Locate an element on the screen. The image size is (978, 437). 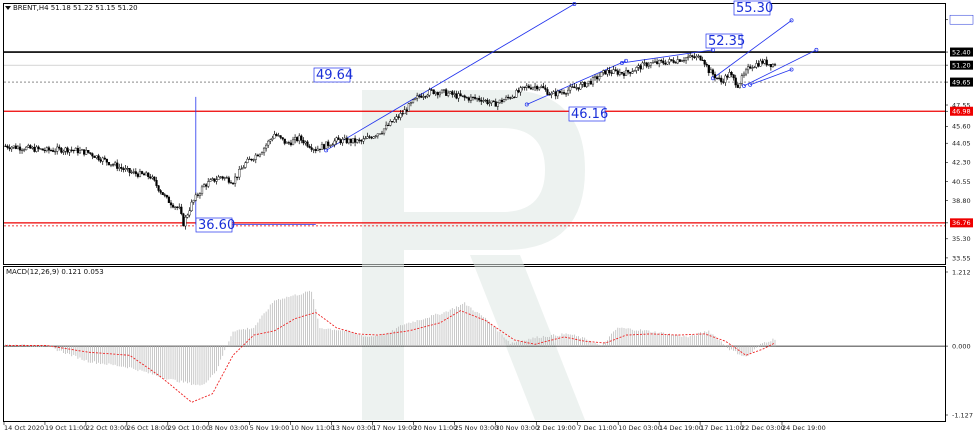
chevron-down-icon is located at coordinates (8, 8).